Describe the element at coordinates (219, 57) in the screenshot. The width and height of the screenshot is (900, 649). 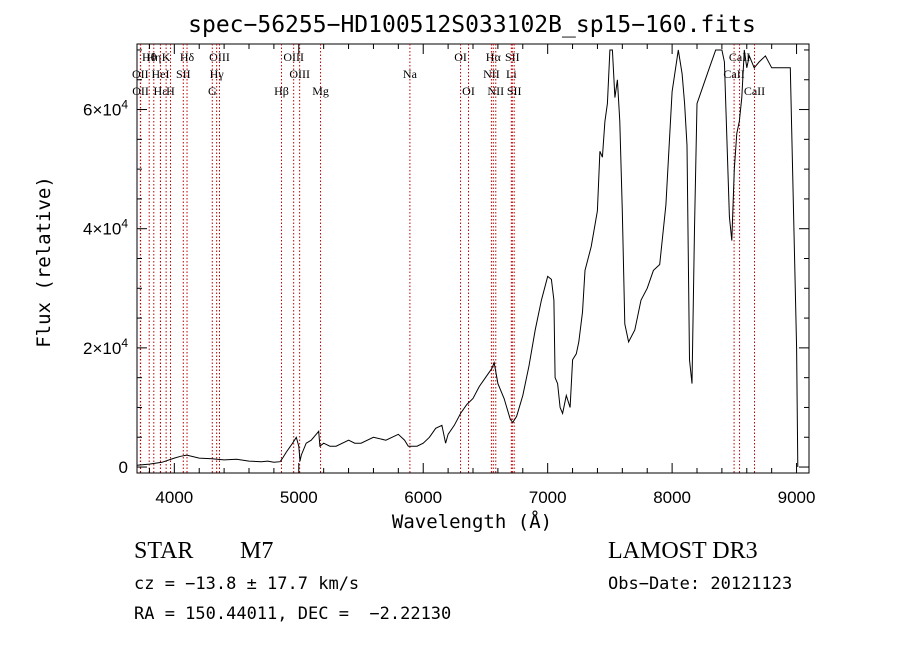
I see `line-label-10: OIII` at that location.